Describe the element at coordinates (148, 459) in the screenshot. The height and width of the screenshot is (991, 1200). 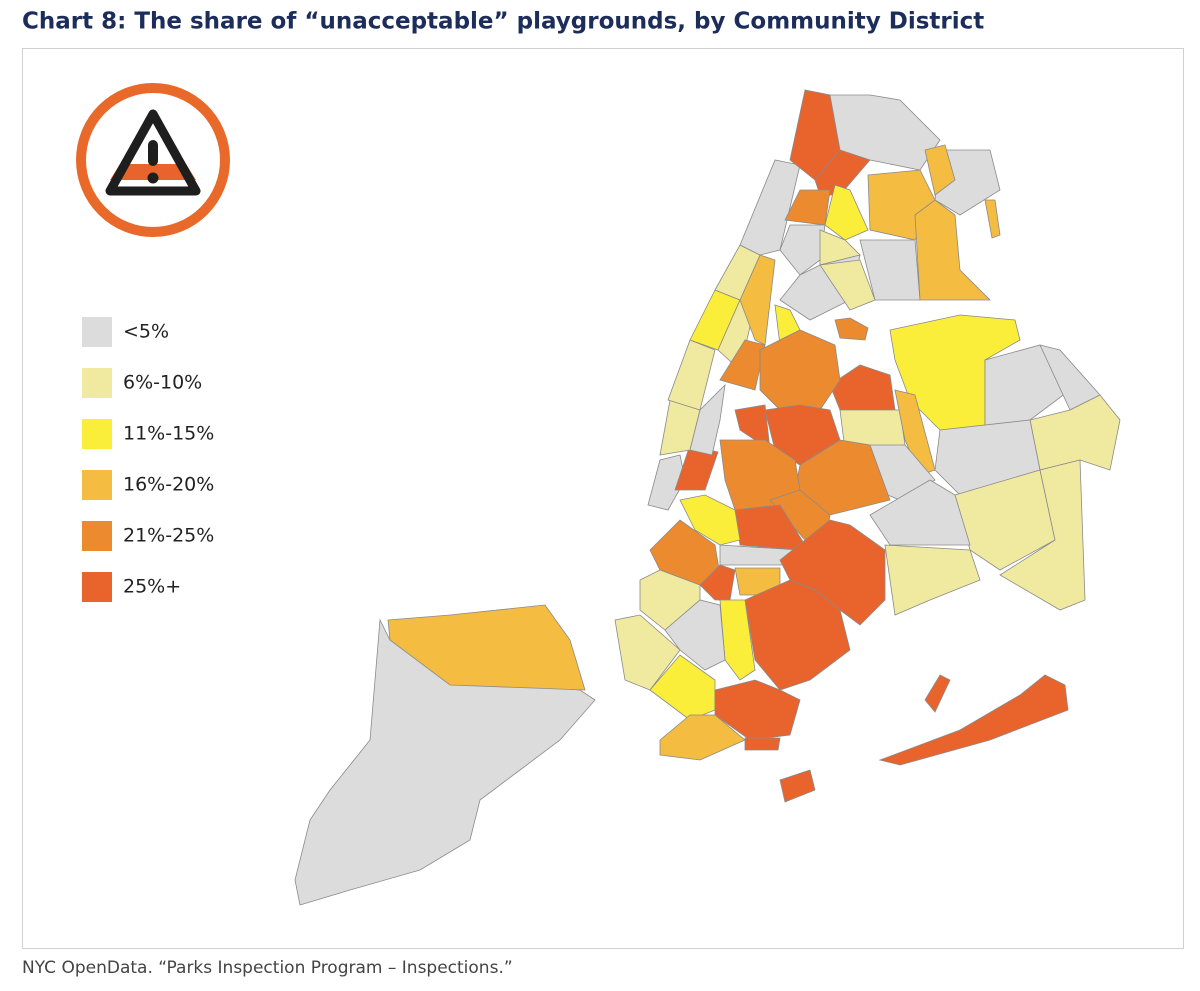
I see `legend: <5% 6%-10% 11%-15% 16%-20% 21%-25% 25%+` at that location.